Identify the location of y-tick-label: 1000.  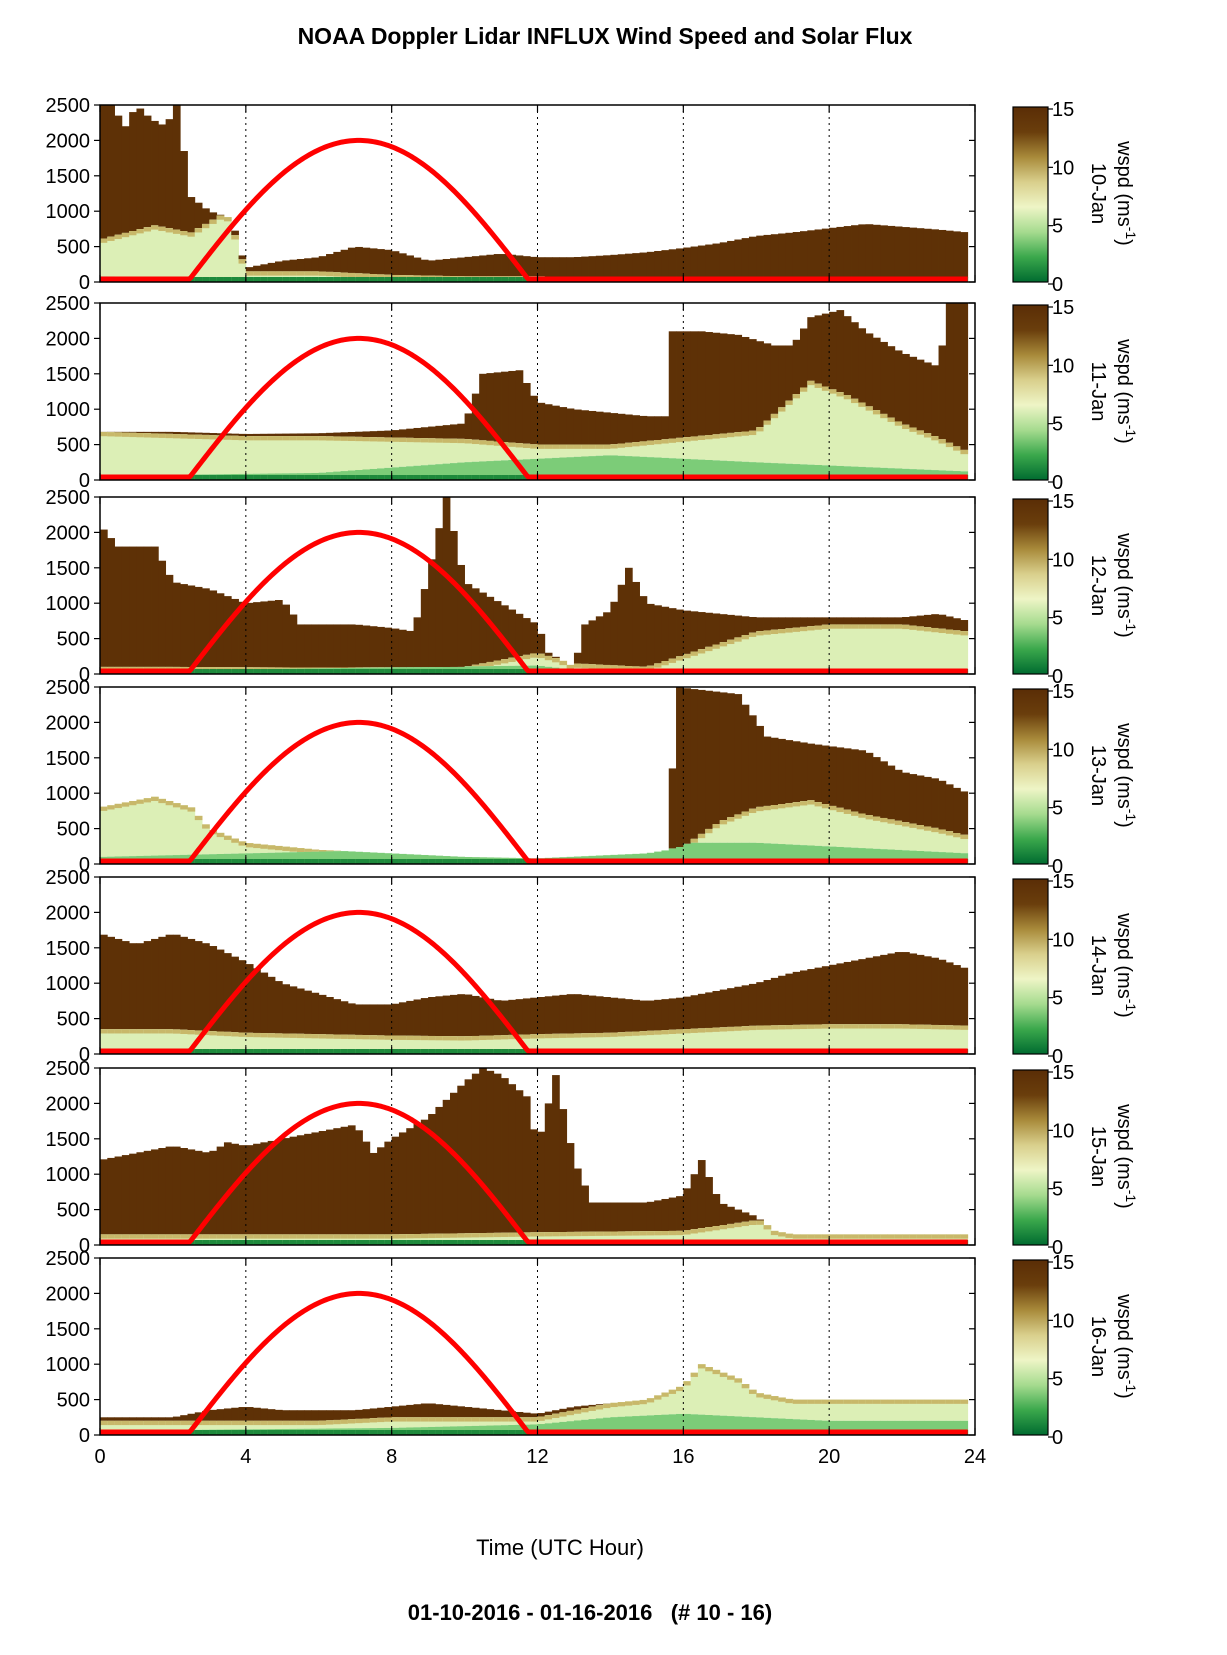
(68, 984).